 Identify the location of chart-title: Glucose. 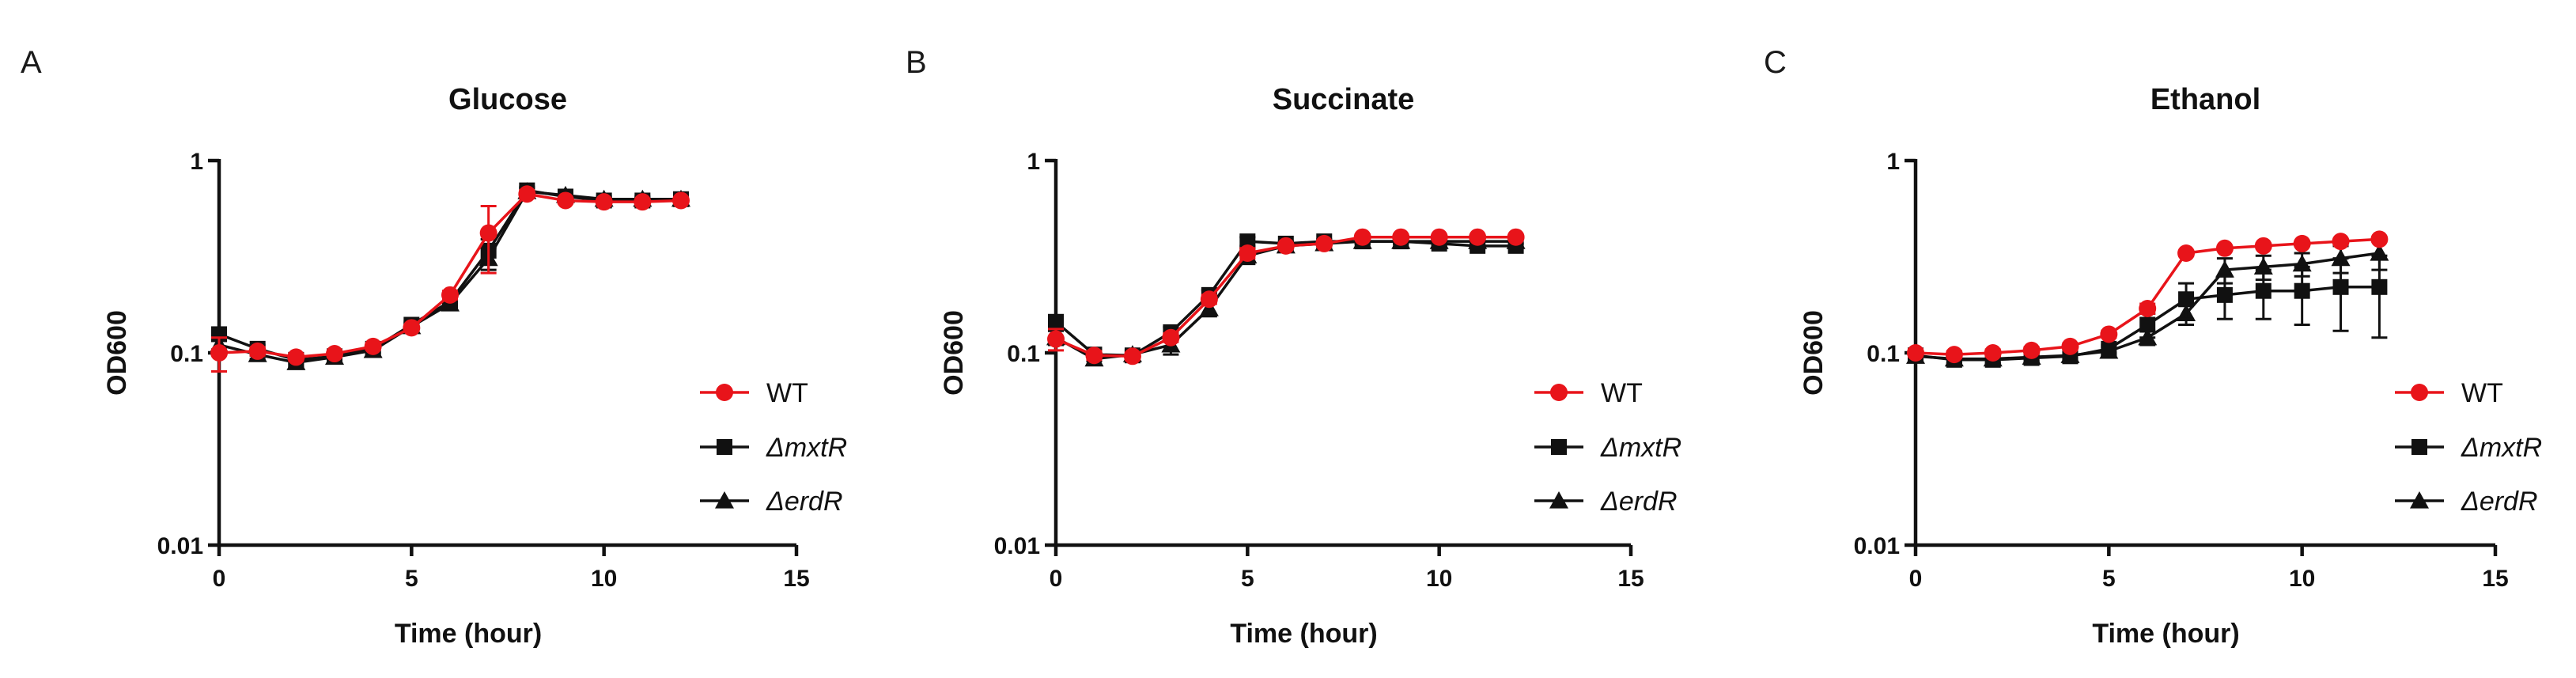
(508, 99).